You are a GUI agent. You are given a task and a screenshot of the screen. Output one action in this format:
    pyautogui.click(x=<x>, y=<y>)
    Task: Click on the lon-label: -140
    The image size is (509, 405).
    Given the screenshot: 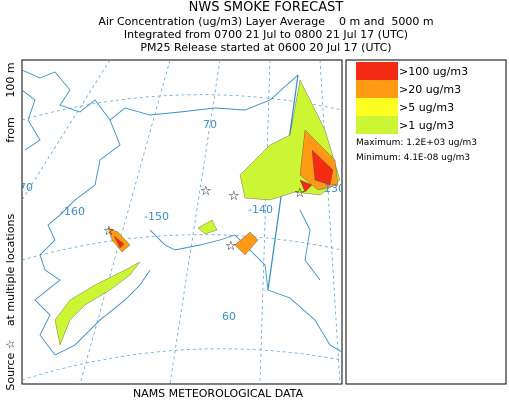 What is the action you would take?
    pyautogui.click(x=260, y=209)
    